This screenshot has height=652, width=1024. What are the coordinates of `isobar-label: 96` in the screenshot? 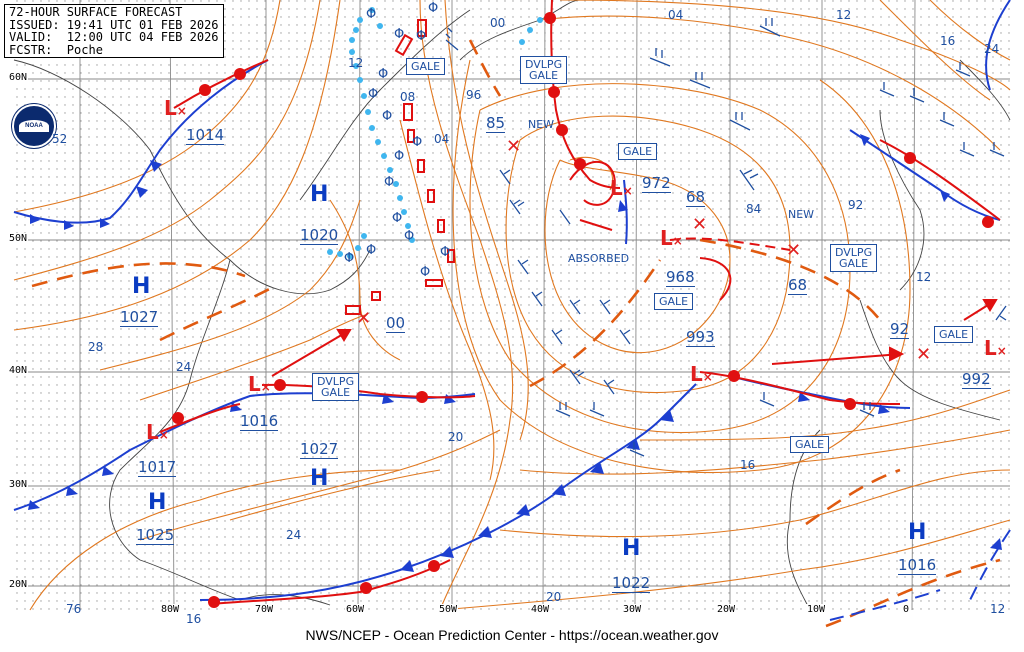 It's located at (474, 95).